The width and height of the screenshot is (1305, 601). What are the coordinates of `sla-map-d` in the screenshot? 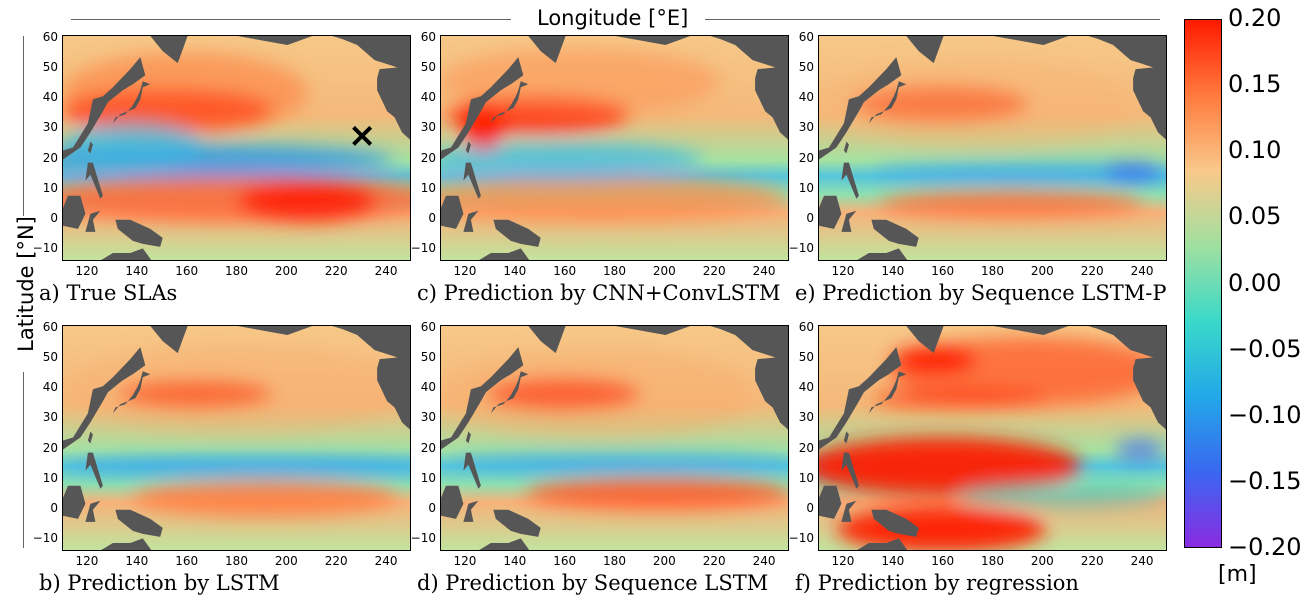 It's located at (614, 438).